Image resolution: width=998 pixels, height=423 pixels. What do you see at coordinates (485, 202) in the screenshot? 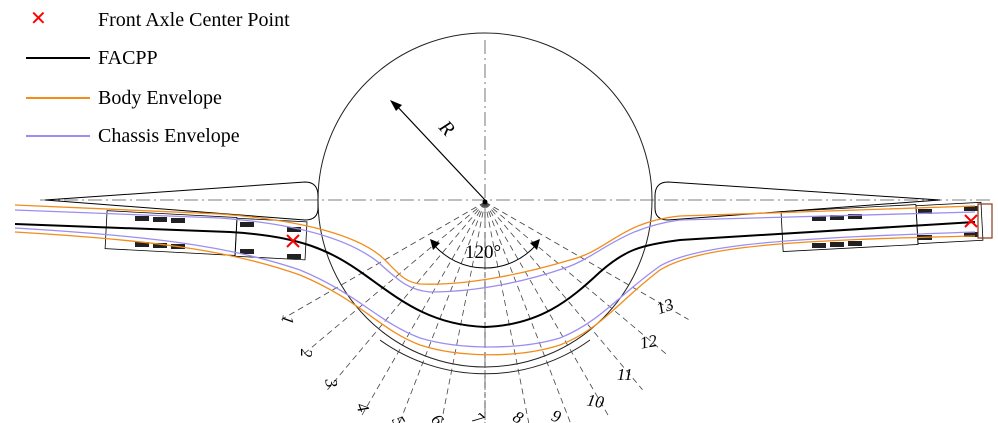
I see `center-point` at bounding box center [485, 202].